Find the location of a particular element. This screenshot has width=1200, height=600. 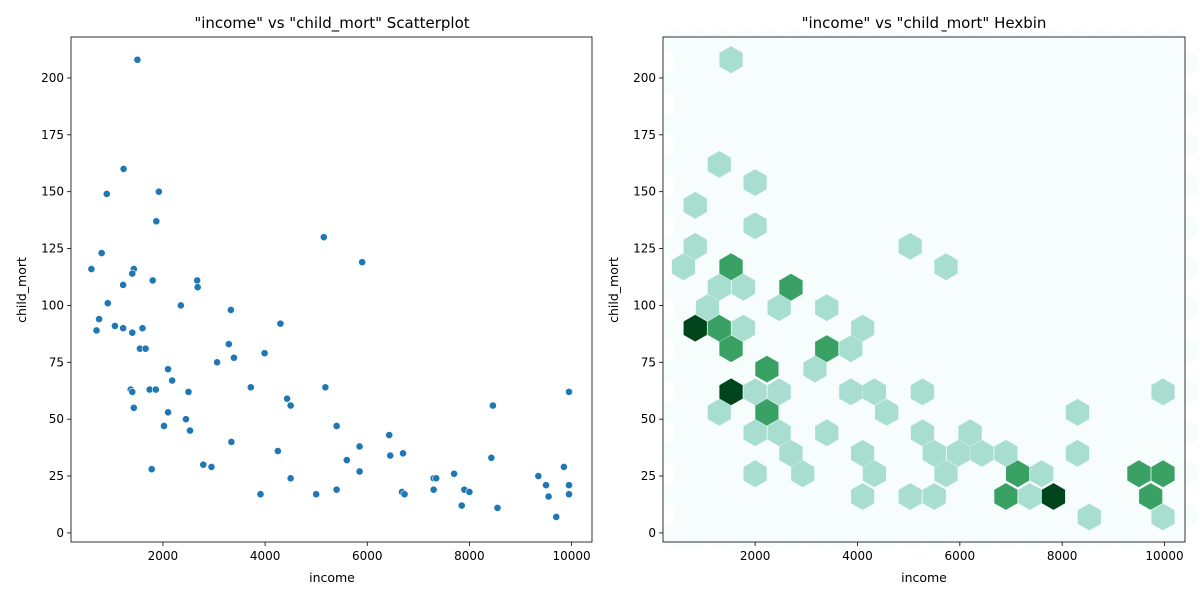

y-tick-label: 200 is located at coordinates (52, 78).